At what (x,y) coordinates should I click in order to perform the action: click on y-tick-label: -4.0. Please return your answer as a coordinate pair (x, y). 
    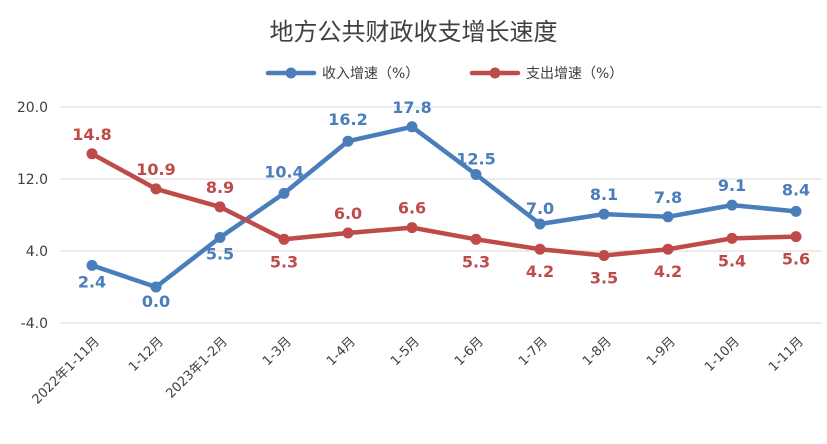
    Looking at the image, I should click on (34, 324).